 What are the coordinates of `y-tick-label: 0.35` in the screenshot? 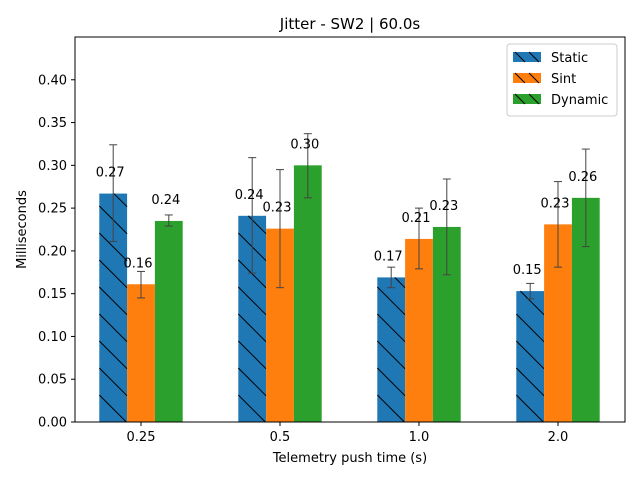 It's located at (52, 123).